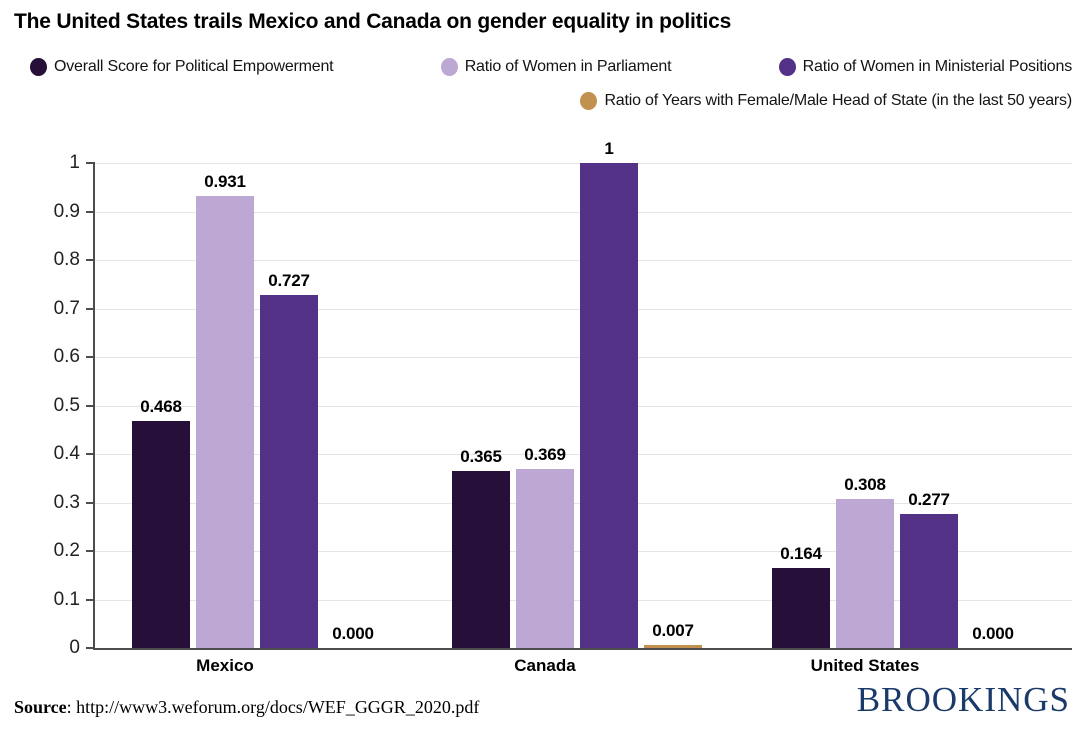 Image resolution: width=1080 pixels, height=732 pixels. What do you see at coordinates (545, 665) in the screenshot?
I see `x-axis-category-label: Canada` at bounding box center [545, 665].